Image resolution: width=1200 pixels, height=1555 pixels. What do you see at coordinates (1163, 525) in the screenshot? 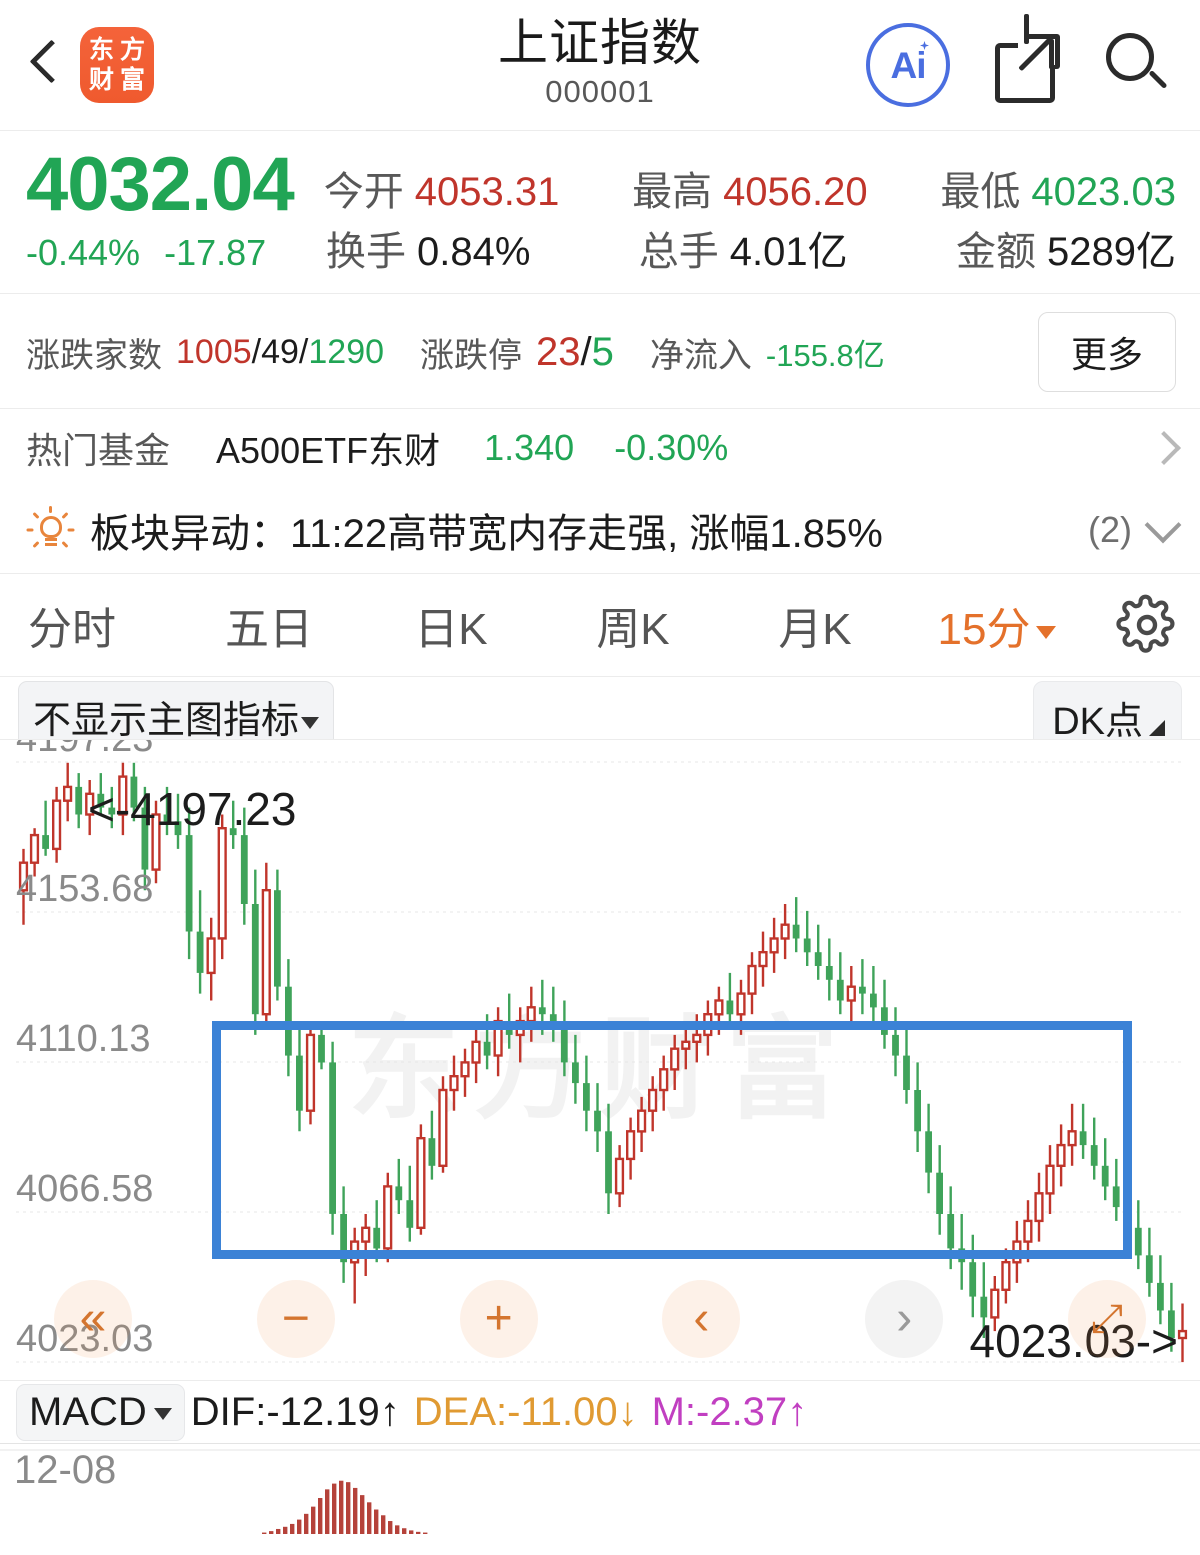
I see `chevron-down-icon` at bounding box center [1163, 525].